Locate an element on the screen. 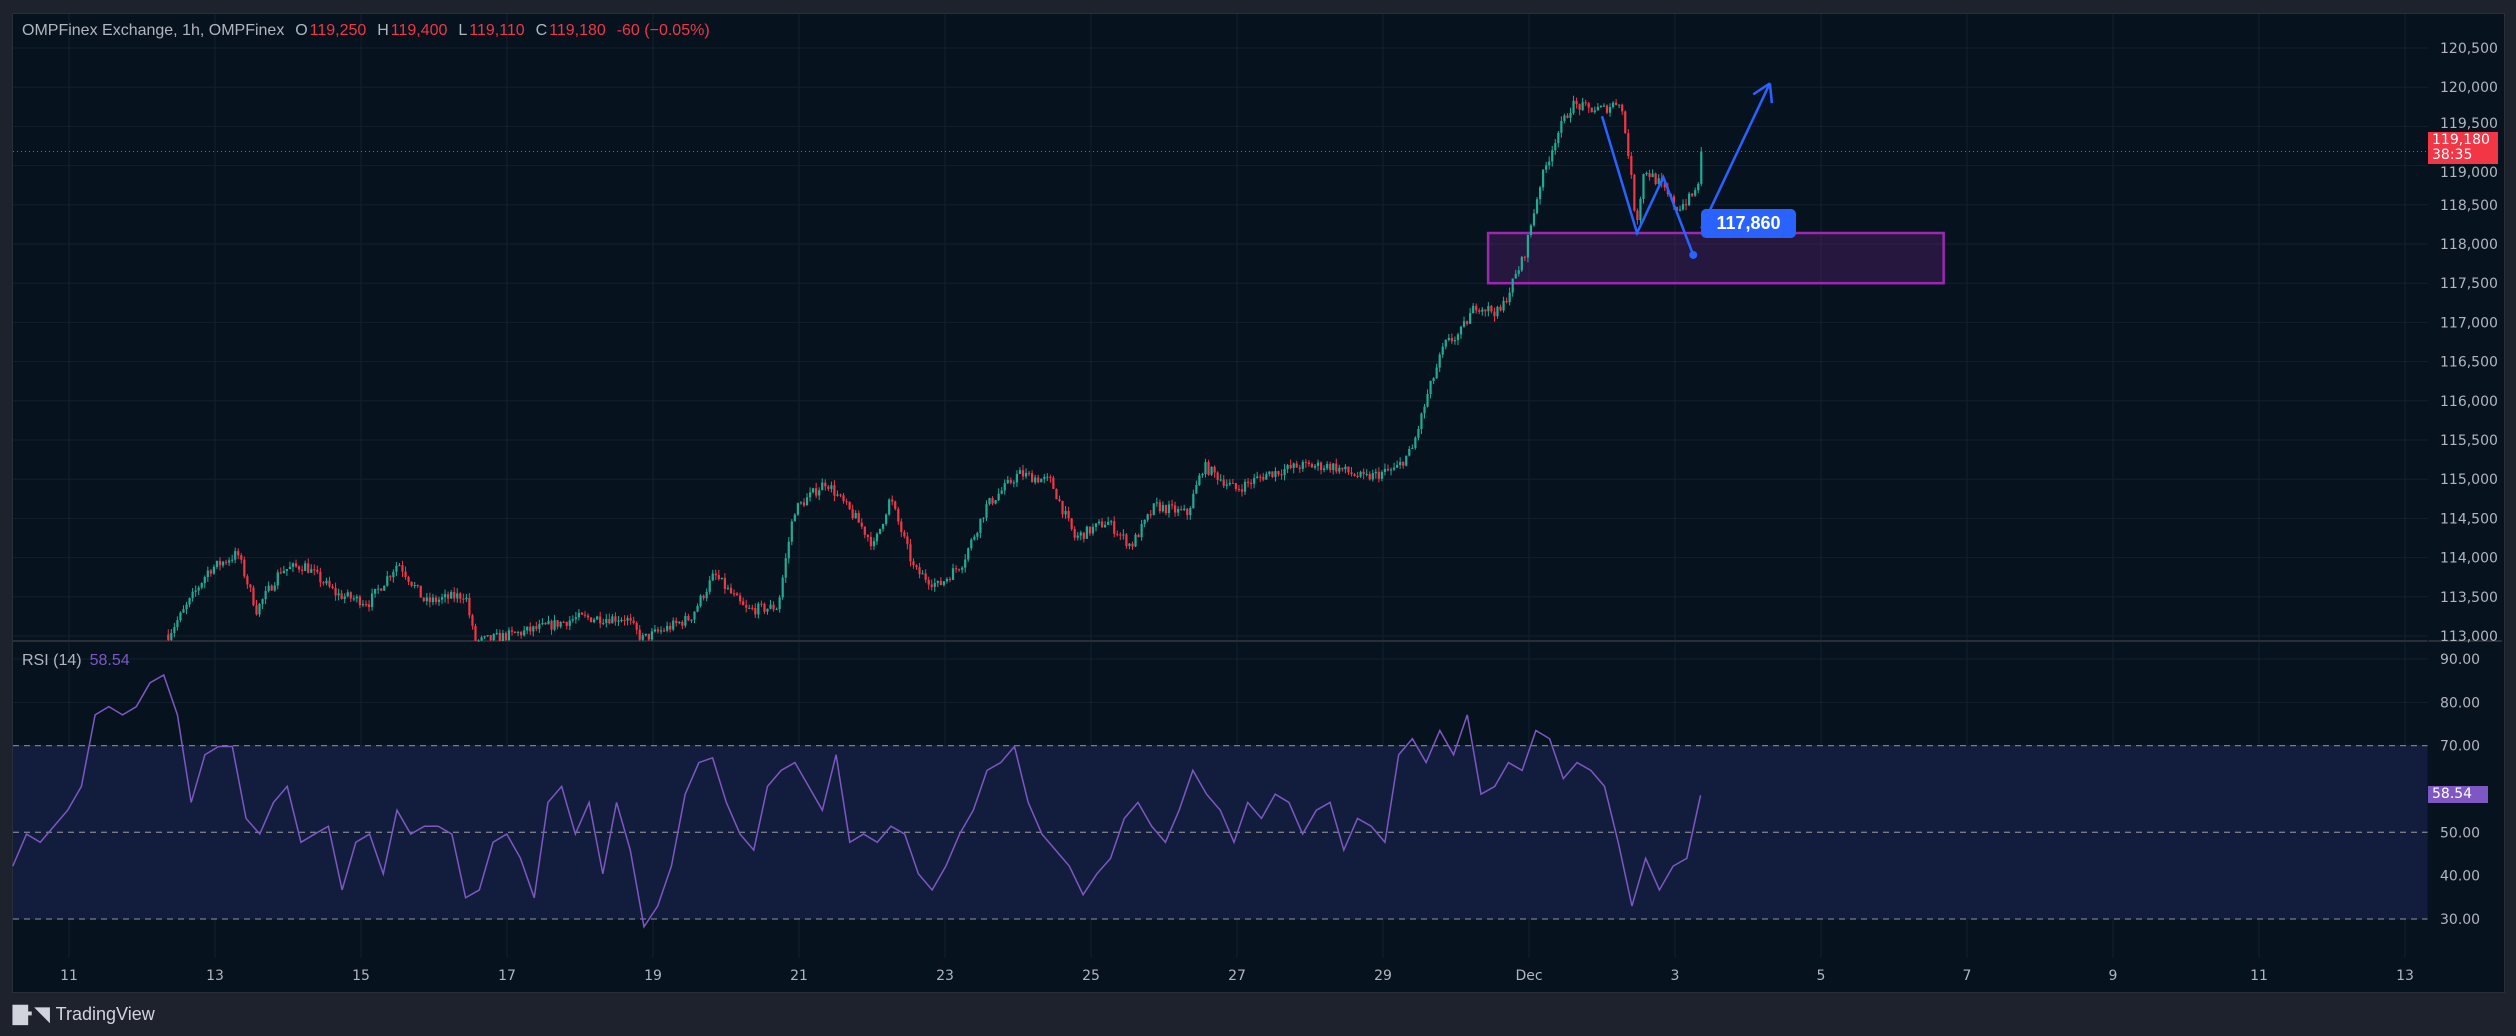 This screenshot has height=1036, width=2516. open-prefix: O is located at coordinates (301, 30).